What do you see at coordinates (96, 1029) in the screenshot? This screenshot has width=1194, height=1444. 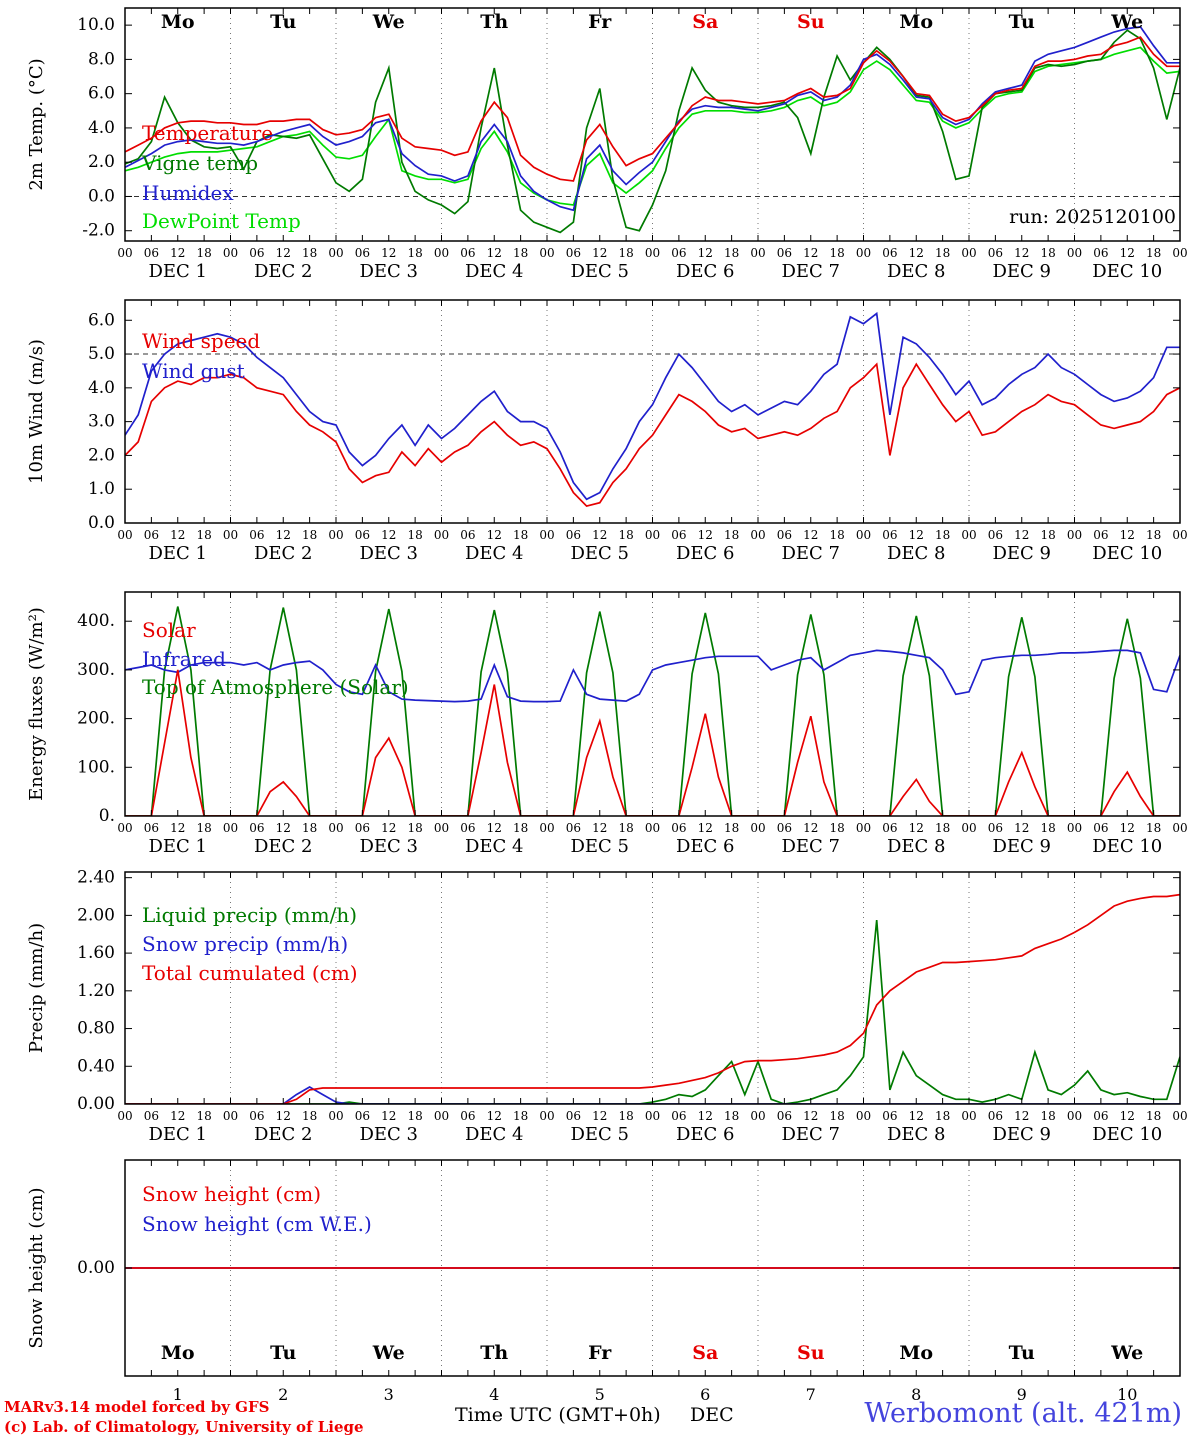 I see `y-tick-label: 0.80` at bounding box center [96, 1029].